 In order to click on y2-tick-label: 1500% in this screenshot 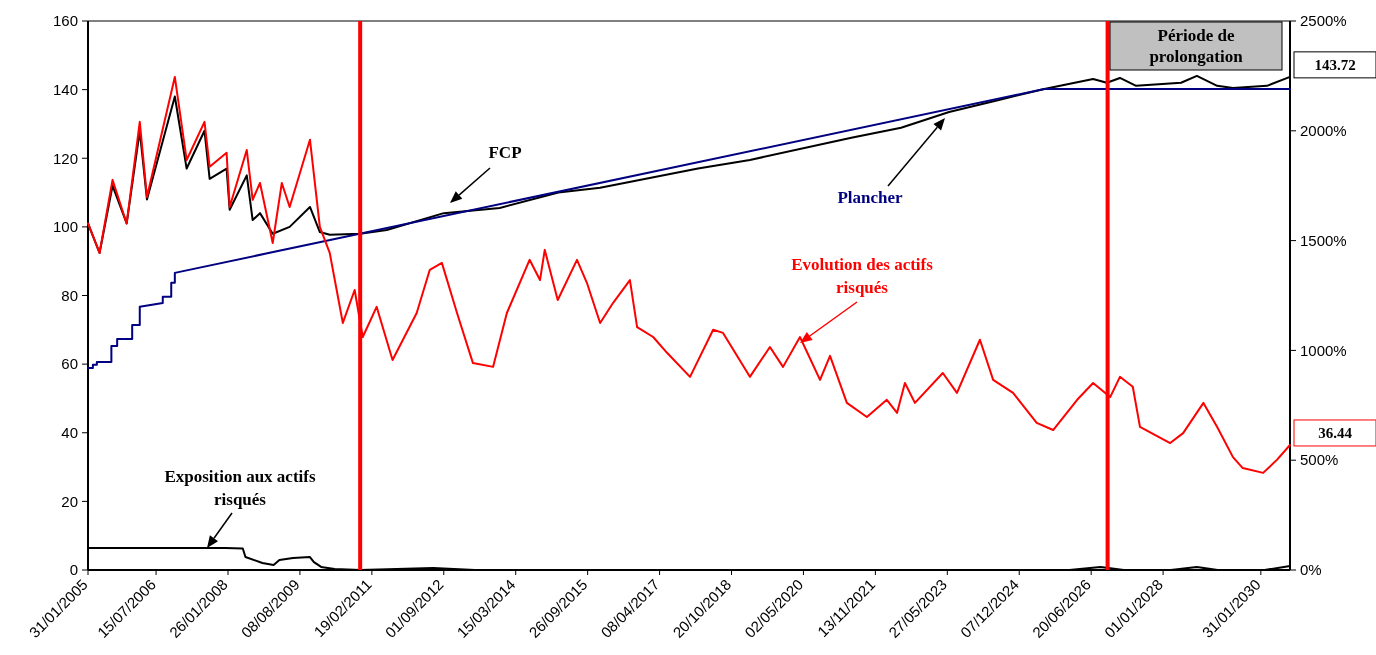, I will do `click(1323, 240)`.